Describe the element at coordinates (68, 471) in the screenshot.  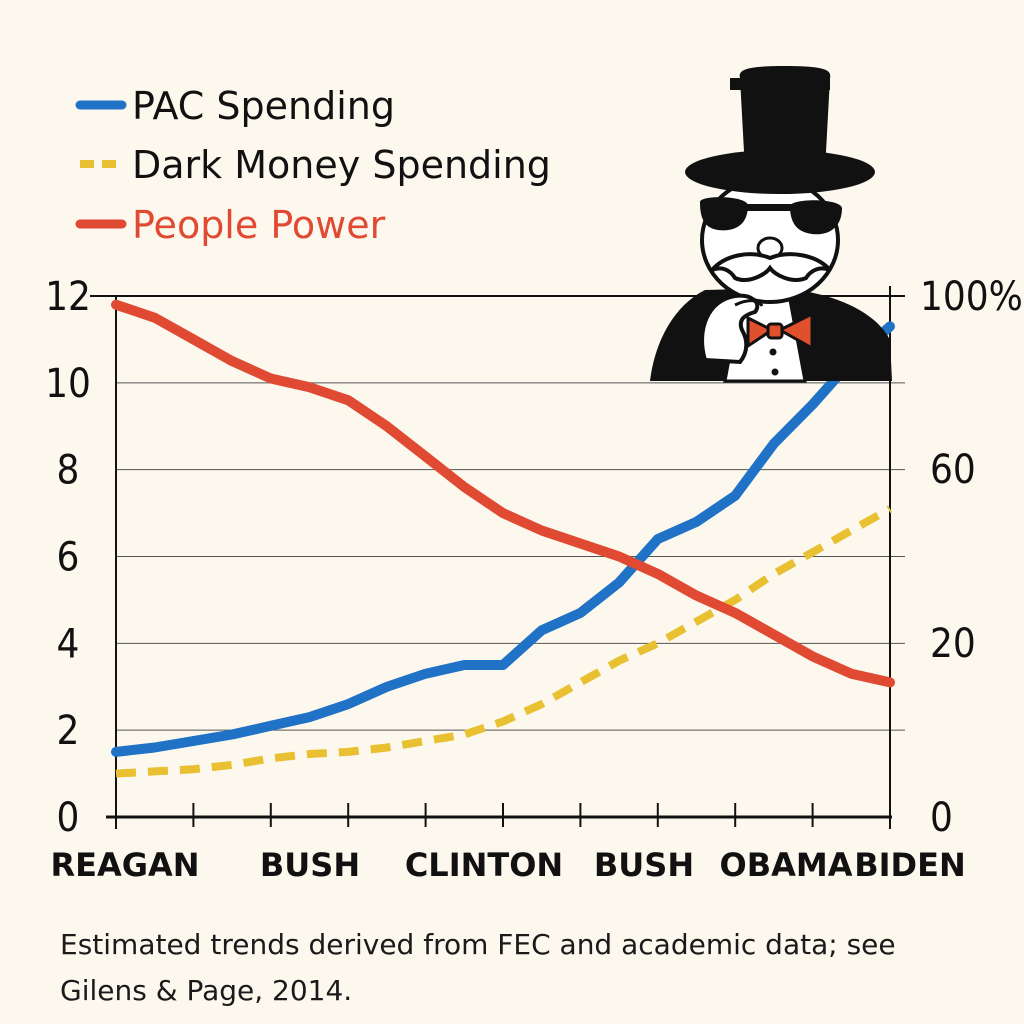
I see `y-left-tick-label: 8` at that location.